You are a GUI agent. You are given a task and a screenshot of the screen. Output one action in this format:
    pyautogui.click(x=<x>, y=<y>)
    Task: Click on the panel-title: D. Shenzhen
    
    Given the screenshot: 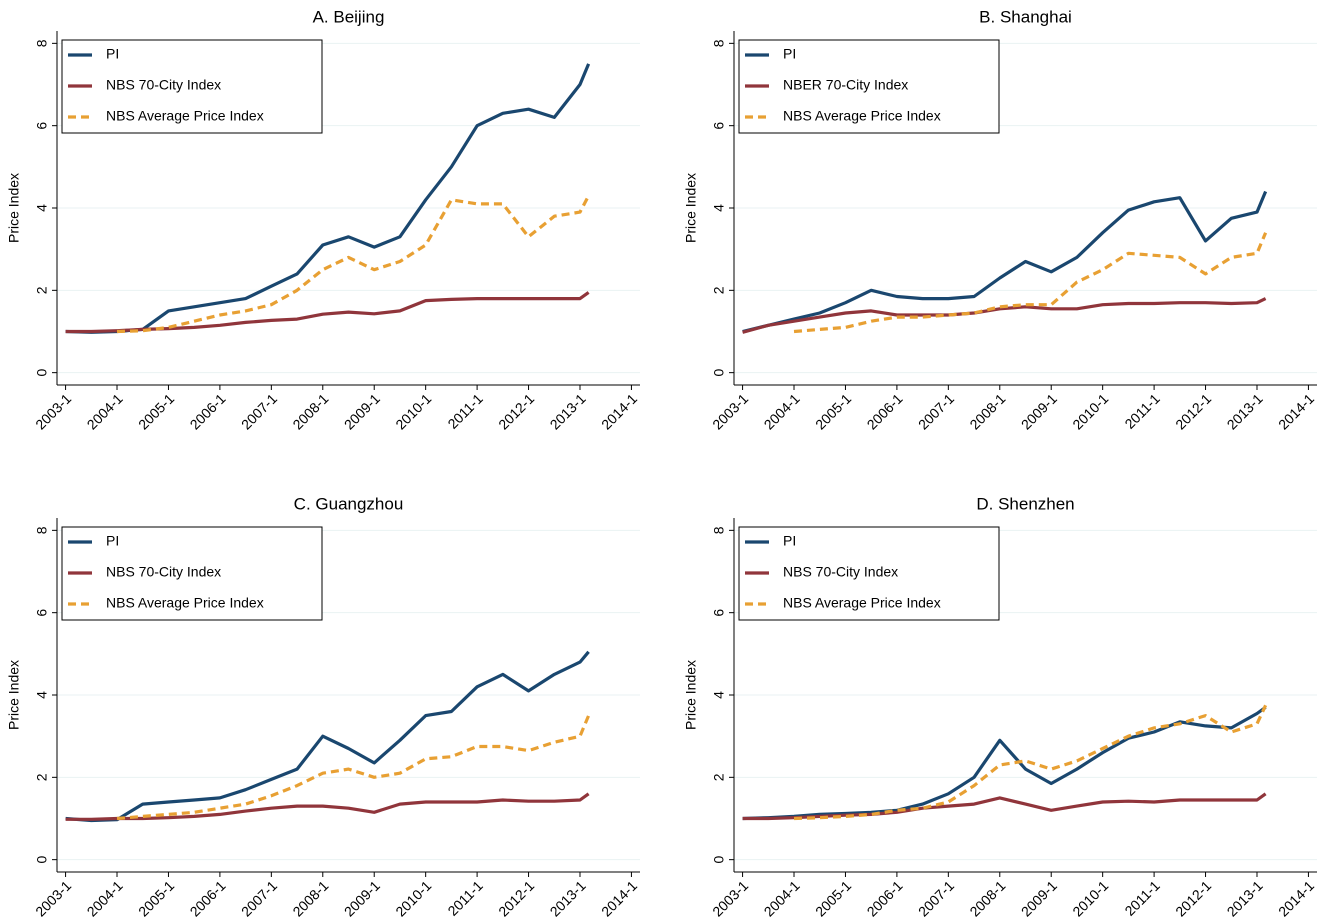 What is the action you would take?
    pyautogui.click(x=1025, y=503)
    